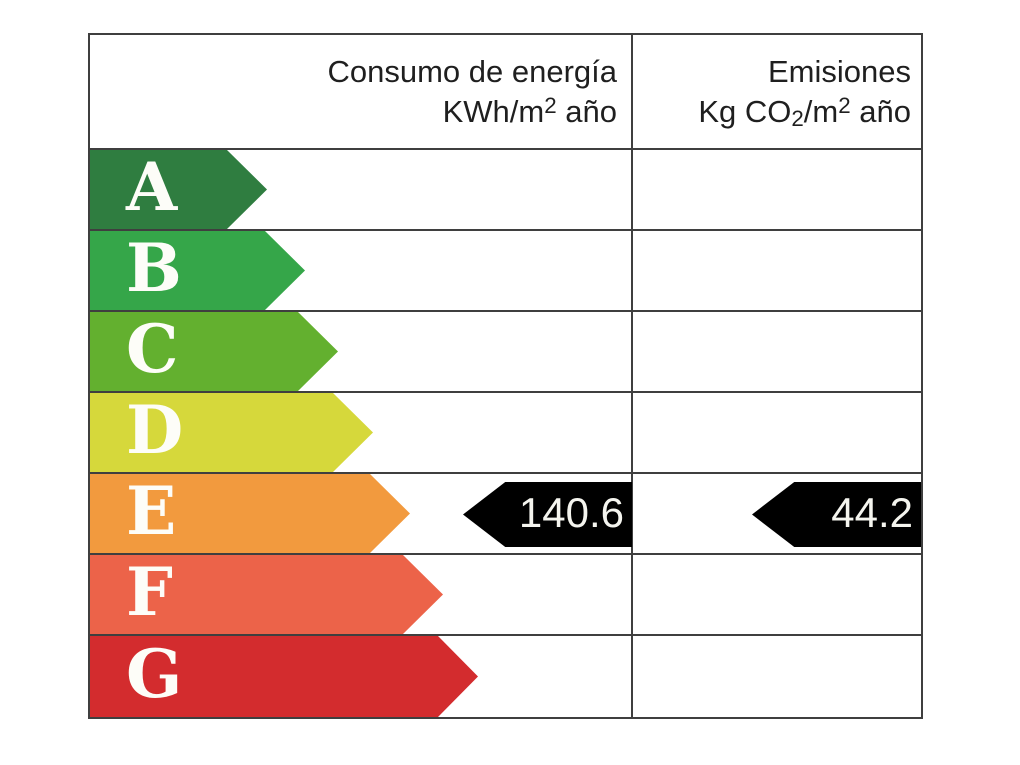 This screenshot has height=765, width=1020. What do you see at coordinates (152, 186) in the screenshot?
I see `grade-letter-a: A` at bounding box center [152, 186].